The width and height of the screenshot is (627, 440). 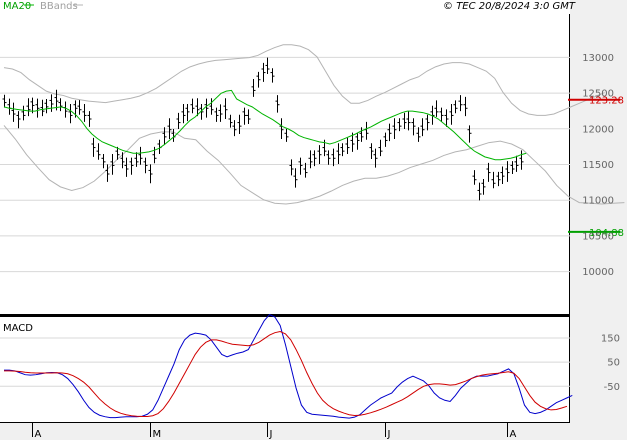 I want to click on price-axis-tick-label: 13000, so click(x=598, y=58).